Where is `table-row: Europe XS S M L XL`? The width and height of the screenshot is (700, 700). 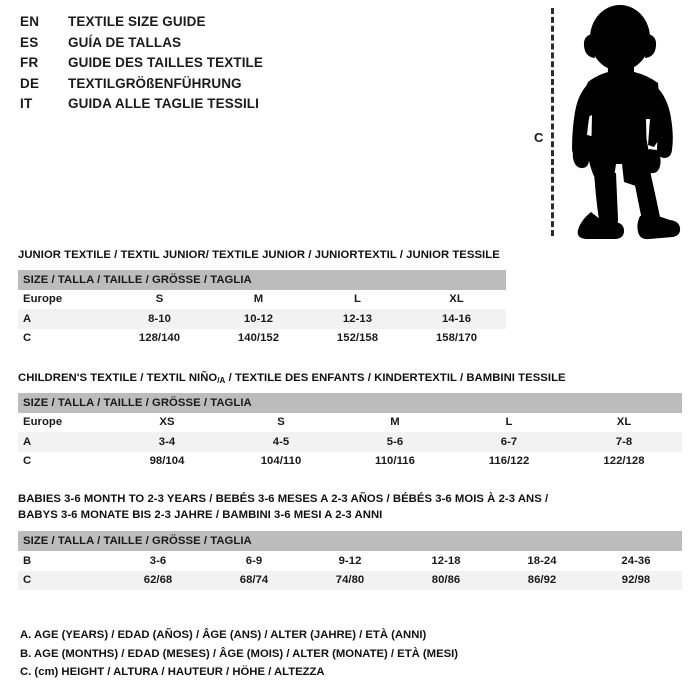 table-row: Europe XS S M L XL is located at coordinates (350, 422).